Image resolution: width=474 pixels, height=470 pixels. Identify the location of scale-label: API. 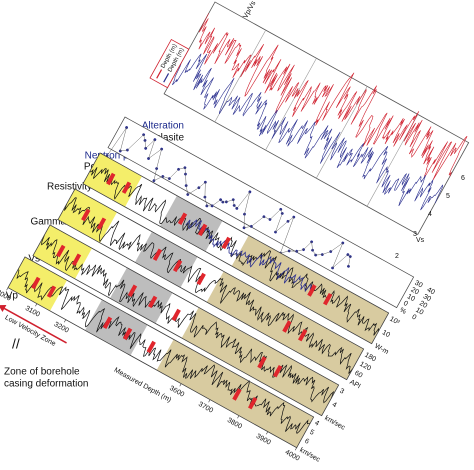
(354, 385).